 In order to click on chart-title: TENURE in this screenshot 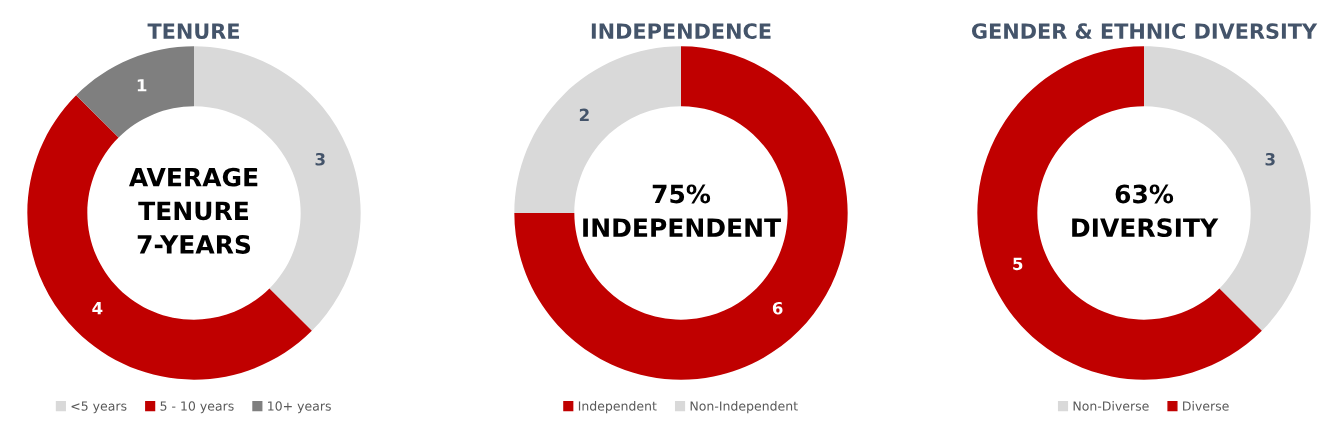, I will do `click(193, 31)`.